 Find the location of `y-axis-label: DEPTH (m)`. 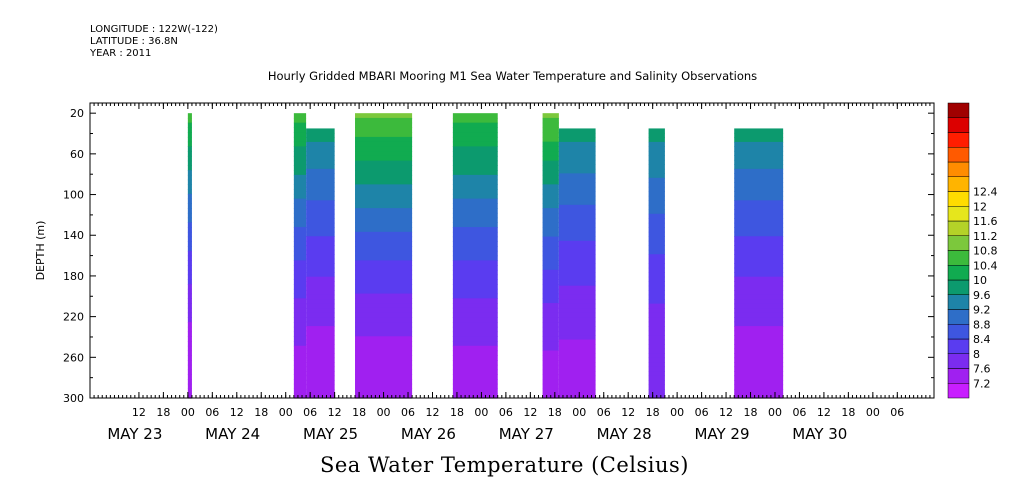

y-axis-label: DEPTH (m) is located at coordinates (40, 251).